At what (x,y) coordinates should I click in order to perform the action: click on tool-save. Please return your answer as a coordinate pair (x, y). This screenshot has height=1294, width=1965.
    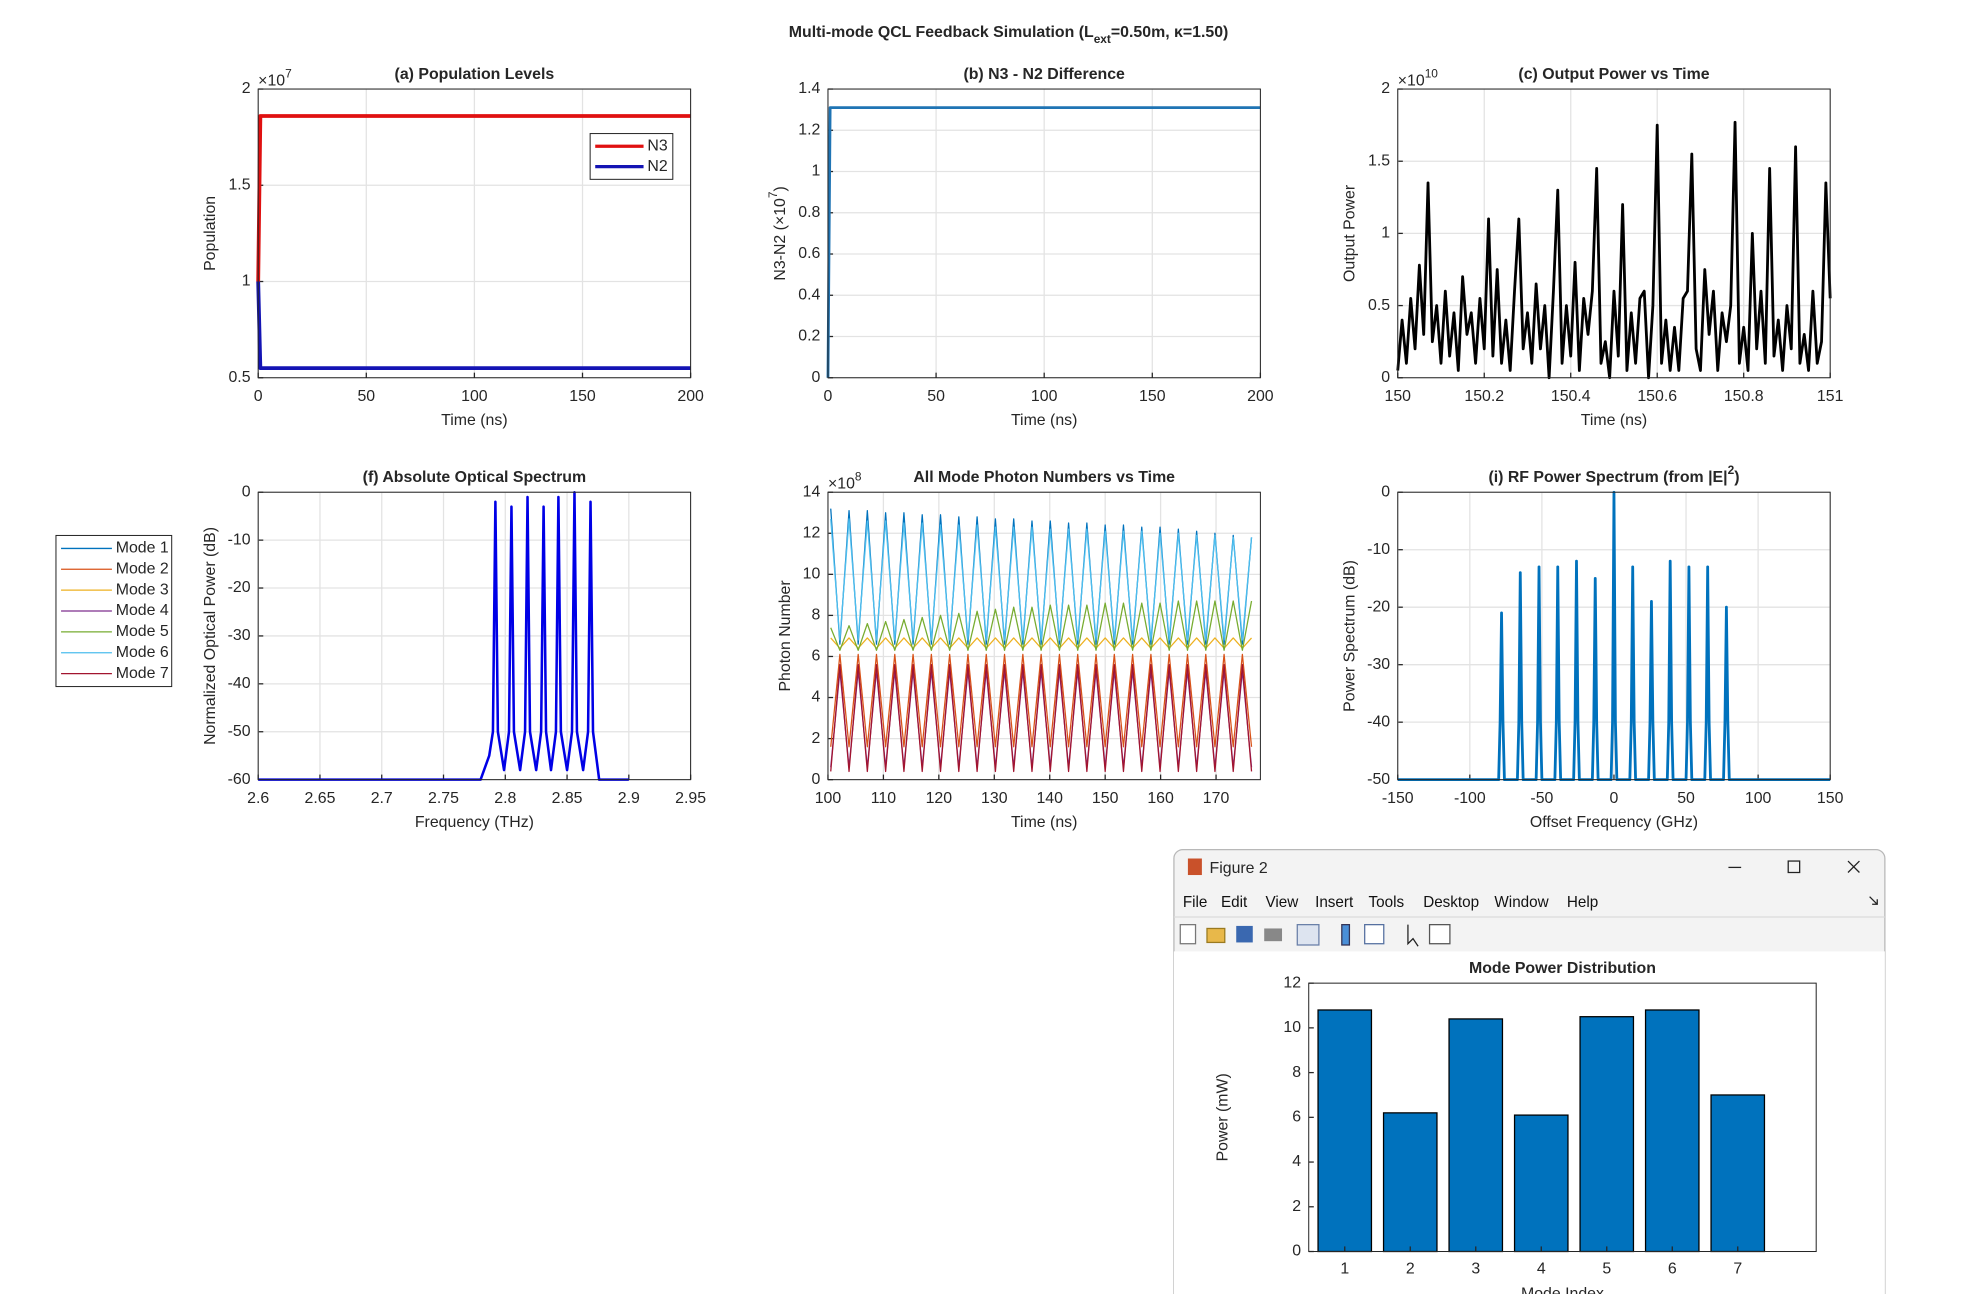
    Looking at the image, I should click on (1244, 934).